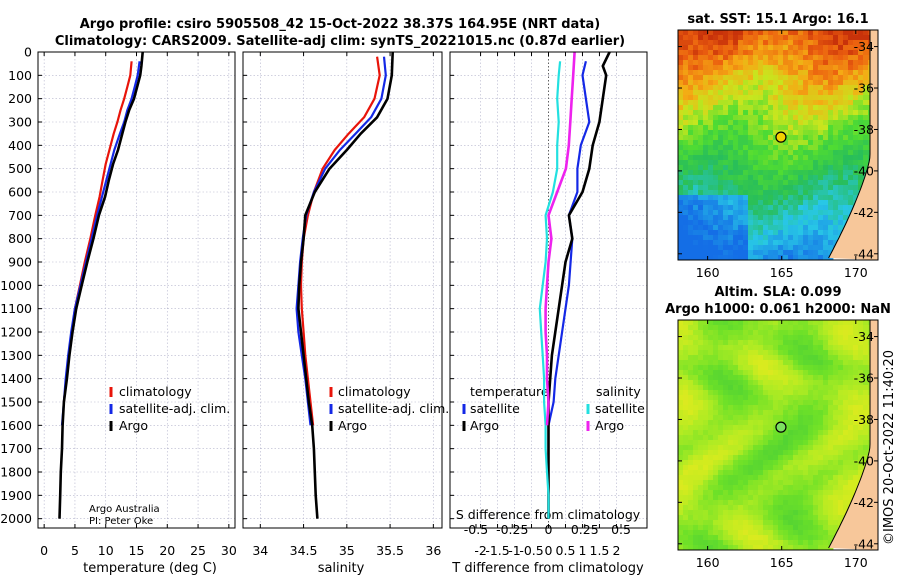 The width and height of the screenshot is (900, 580). Describe the element at coordinates (549, 550) in the screenshot. I see `x-tick-label: 0` at that location.